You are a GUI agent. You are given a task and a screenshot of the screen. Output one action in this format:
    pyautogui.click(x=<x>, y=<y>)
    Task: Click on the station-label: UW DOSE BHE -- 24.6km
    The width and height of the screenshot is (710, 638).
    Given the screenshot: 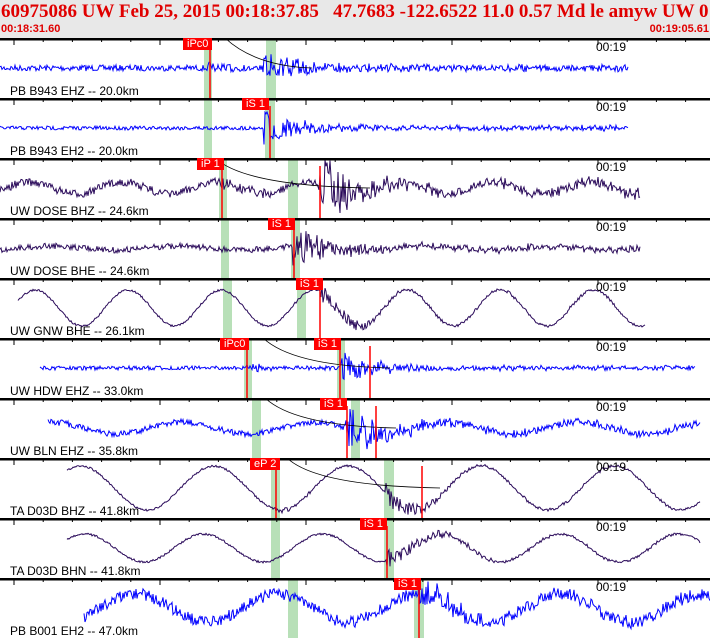 What is the action you would take?
    pyautogui.click(x=80, y=271)
    